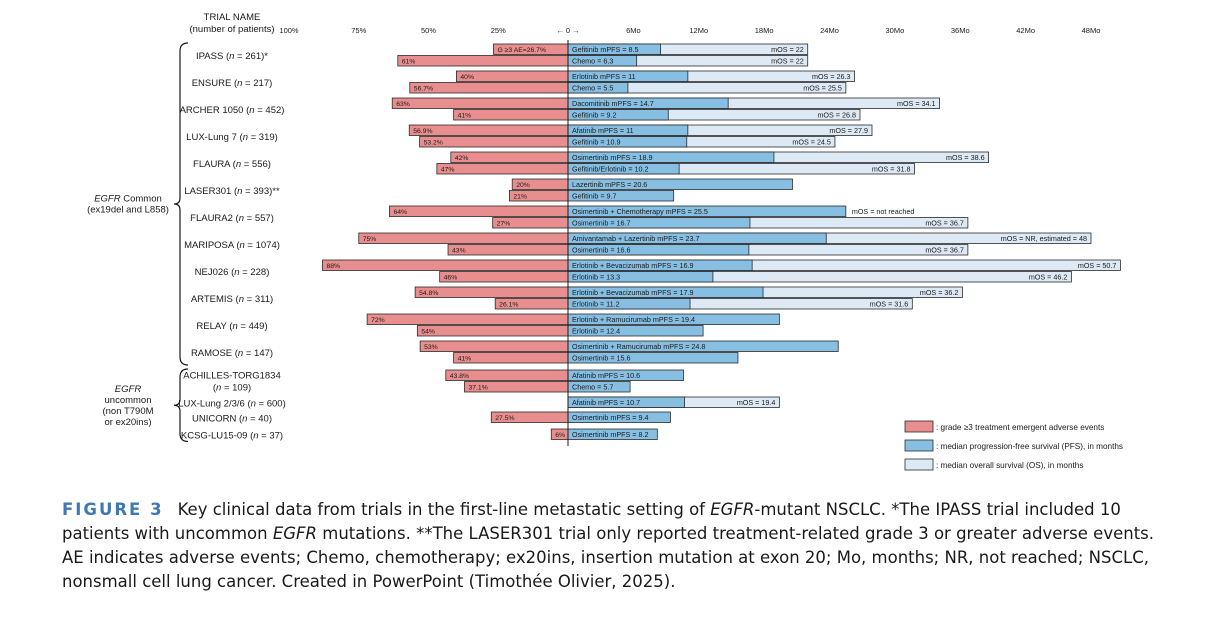 Image resolution: width=1228 pixels, height=634 pixels. I want to click on pfs-label: Osimertinib = 16.6, so click(601, 250).